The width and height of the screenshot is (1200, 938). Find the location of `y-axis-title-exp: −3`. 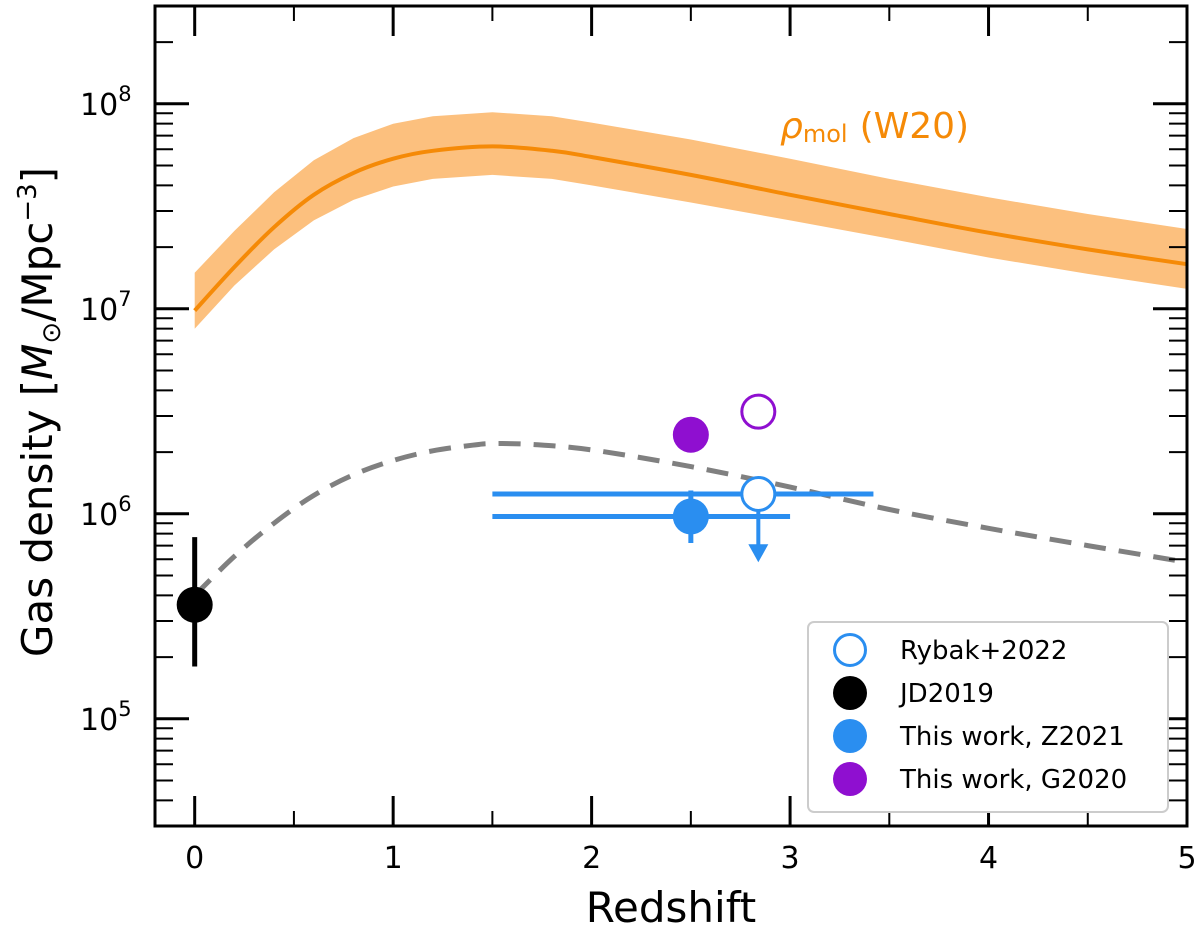

y-axis-title-exp: −3 is located at coordinates (28, 202).